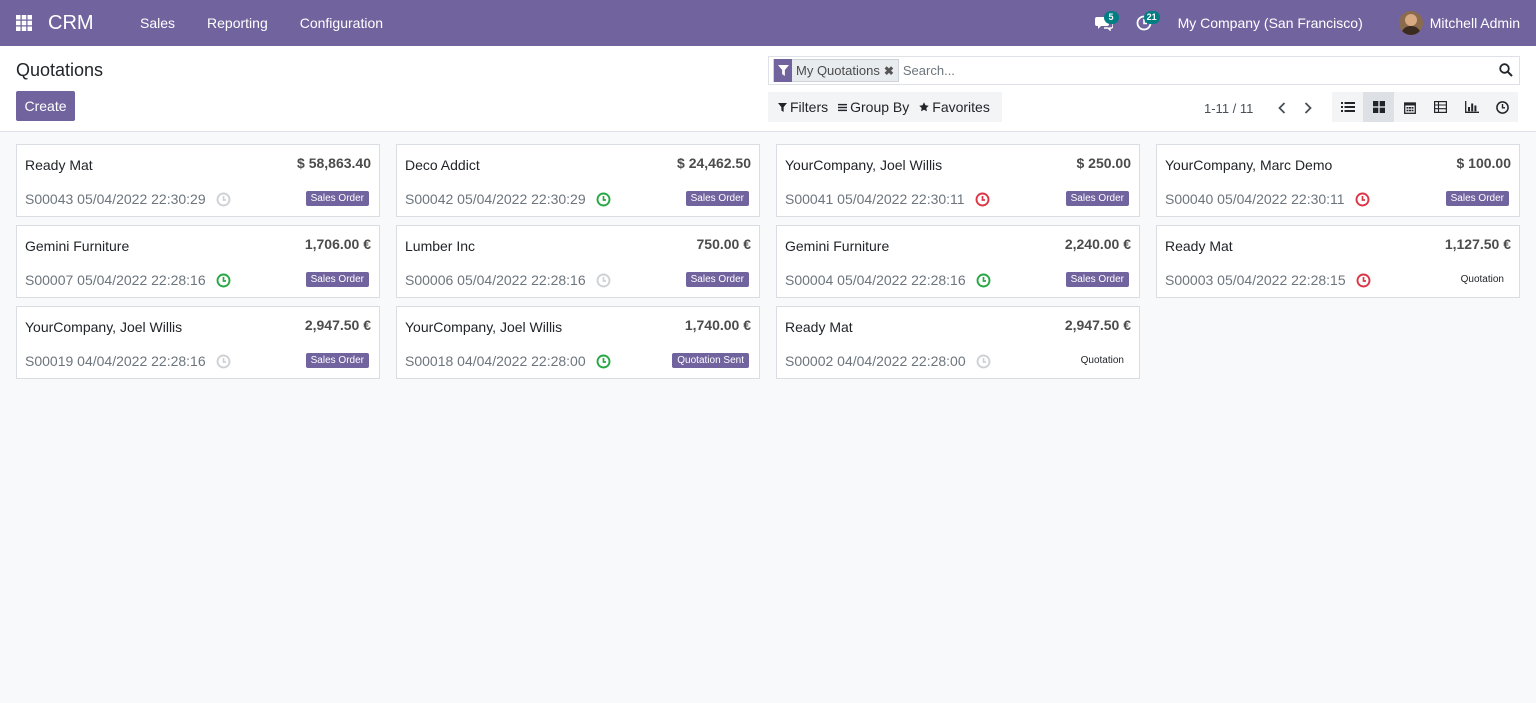 The height and width of the screenshot is (703, 1536). I want to click on graph-view-icon, so click(1471, 107).